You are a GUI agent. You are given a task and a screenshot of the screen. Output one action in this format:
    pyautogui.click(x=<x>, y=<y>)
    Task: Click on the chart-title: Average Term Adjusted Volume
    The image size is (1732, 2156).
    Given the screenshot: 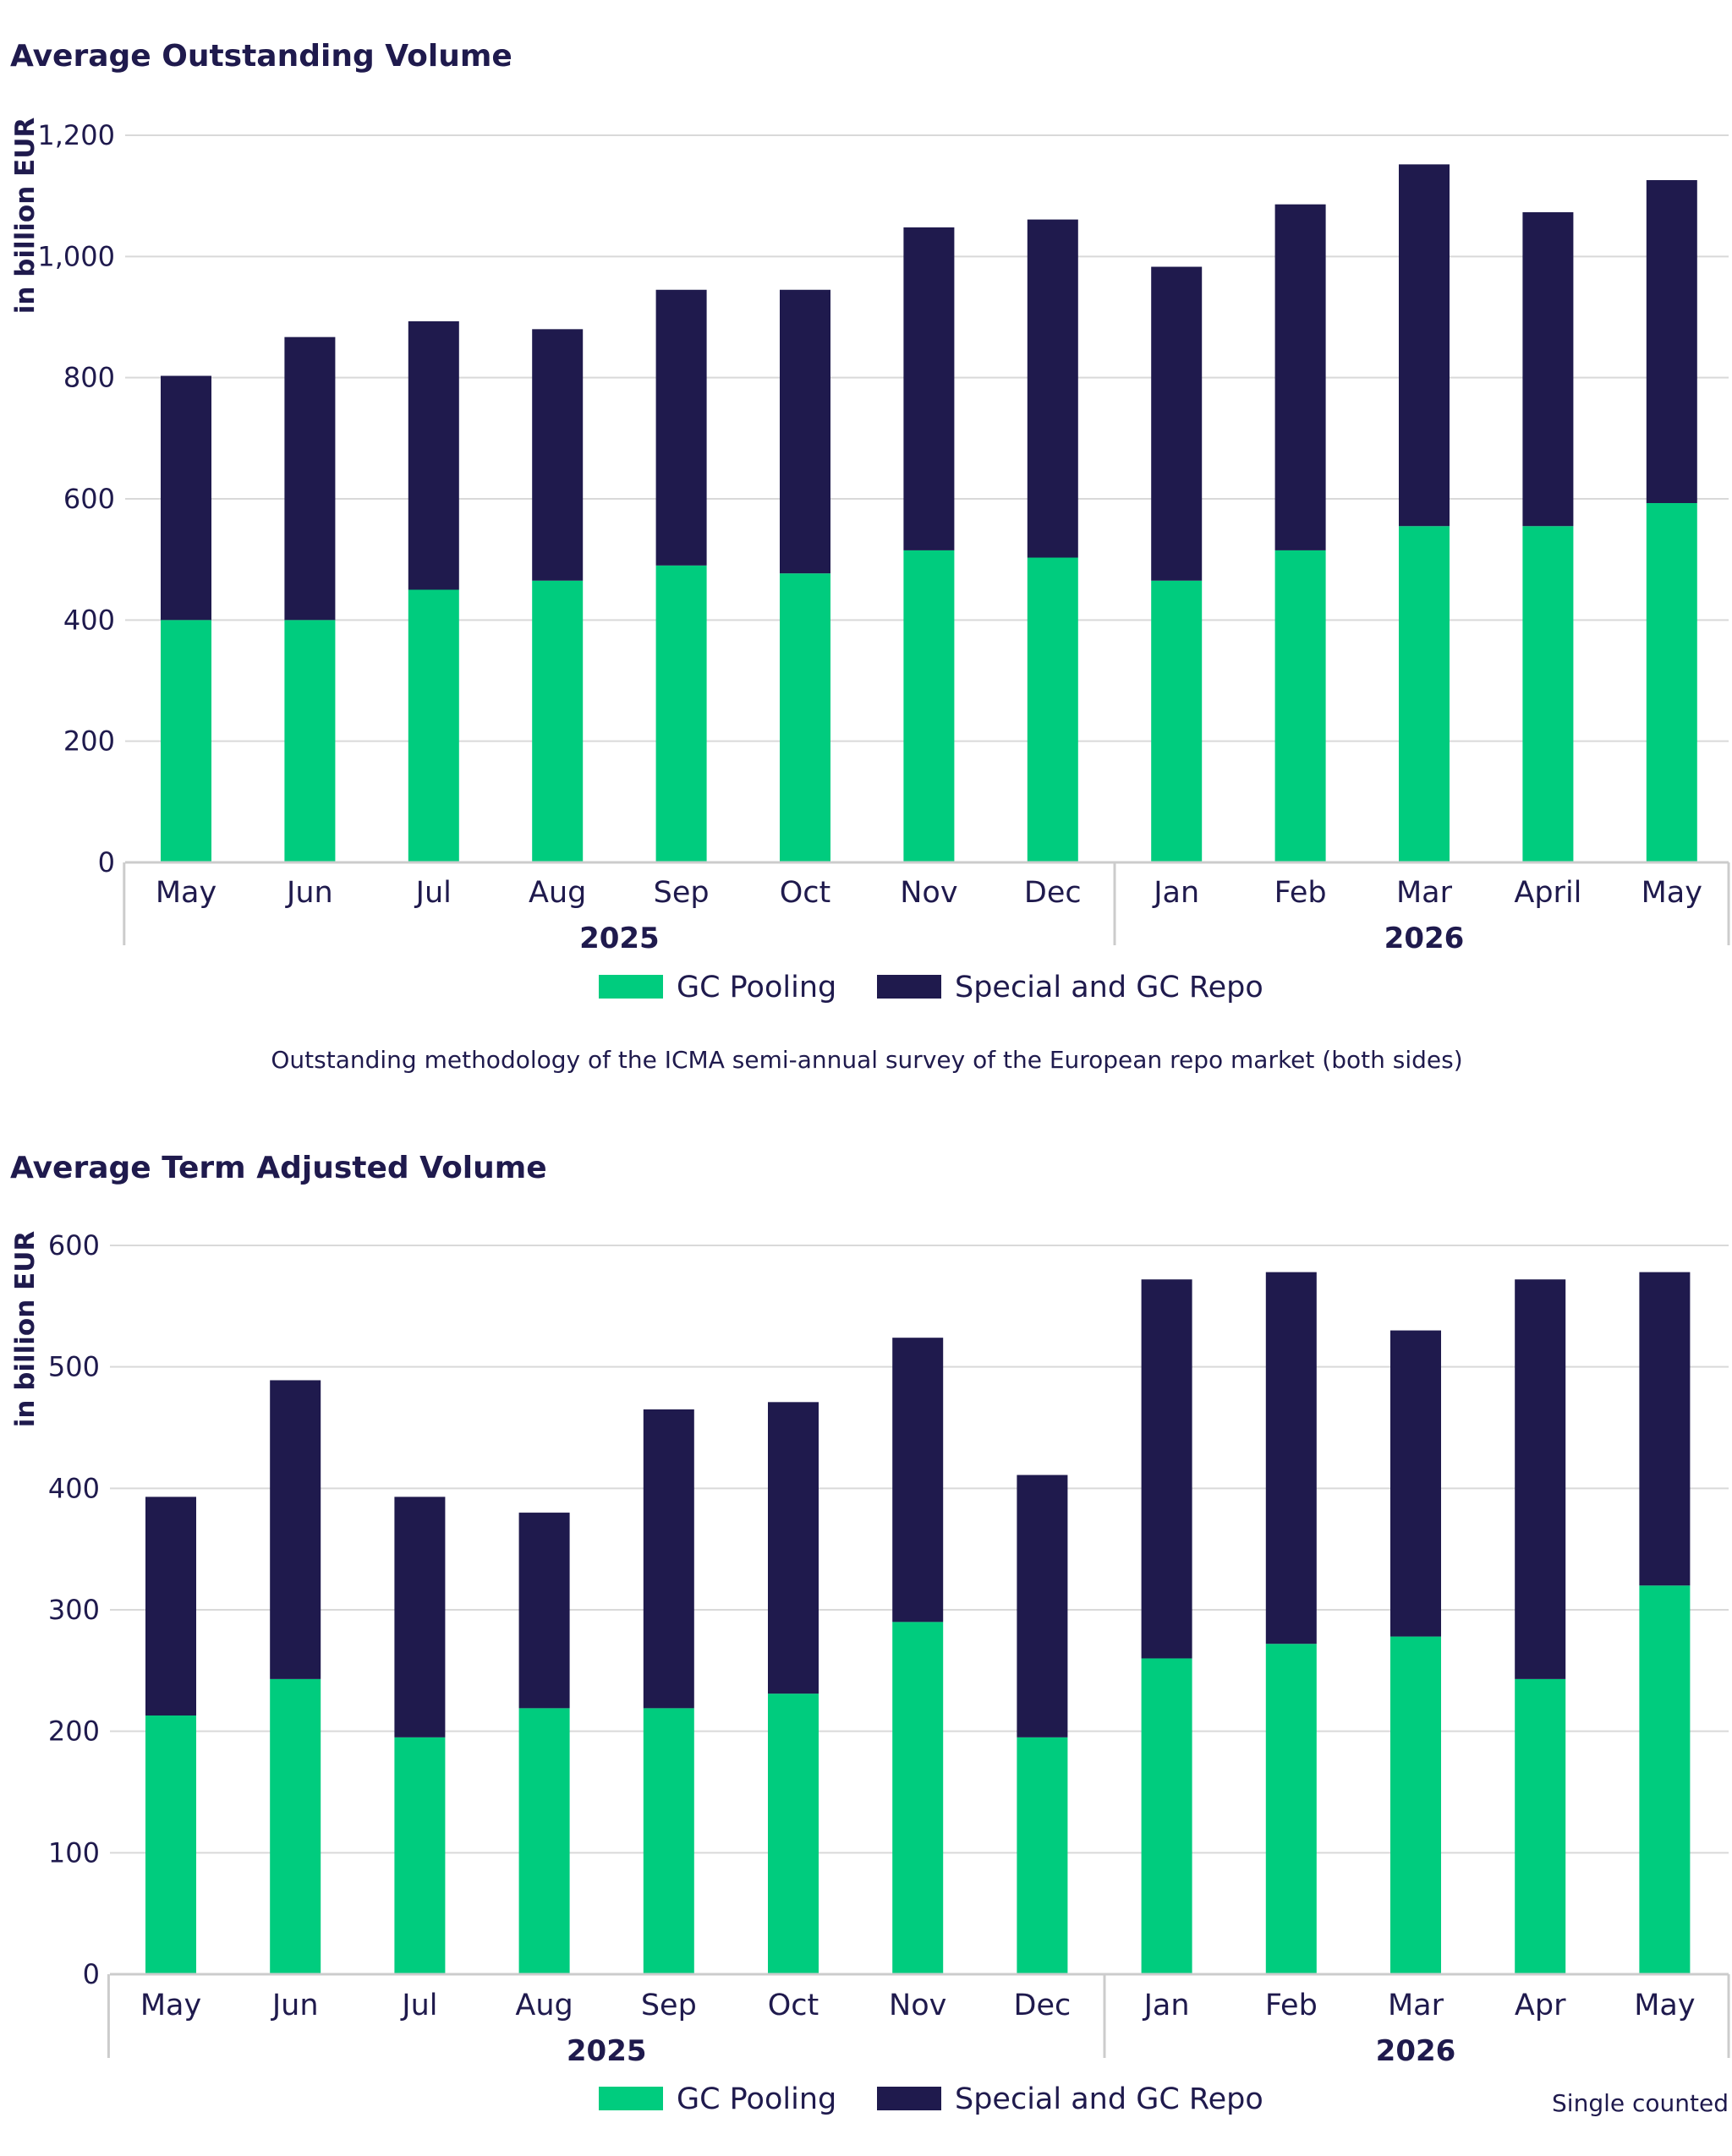 What is the action you would take?
    pyautogui.click(x=278, y=1168)
    